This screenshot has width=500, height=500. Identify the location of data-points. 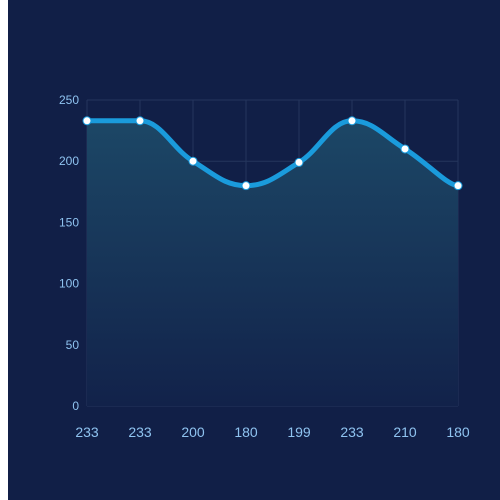
(272, 153).